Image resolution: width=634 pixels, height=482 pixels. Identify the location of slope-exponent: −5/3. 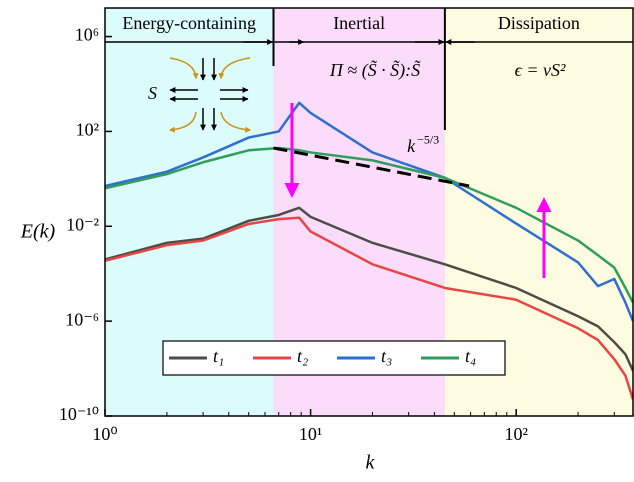
(428, 140).